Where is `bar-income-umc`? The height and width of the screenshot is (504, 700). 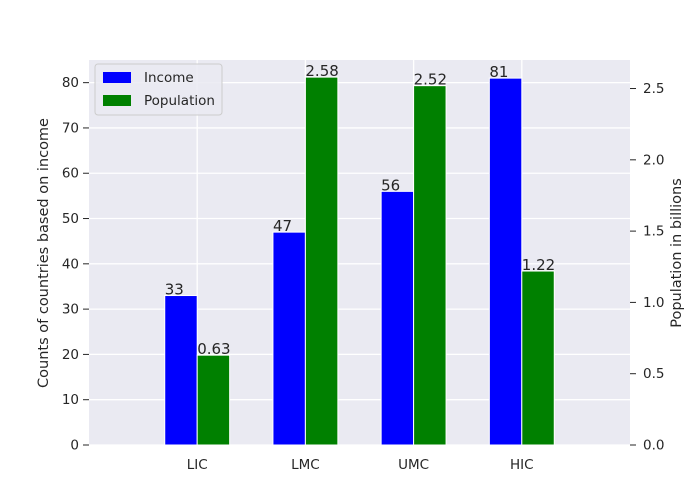
bar-income-umc is located at coordinates (397, 318).